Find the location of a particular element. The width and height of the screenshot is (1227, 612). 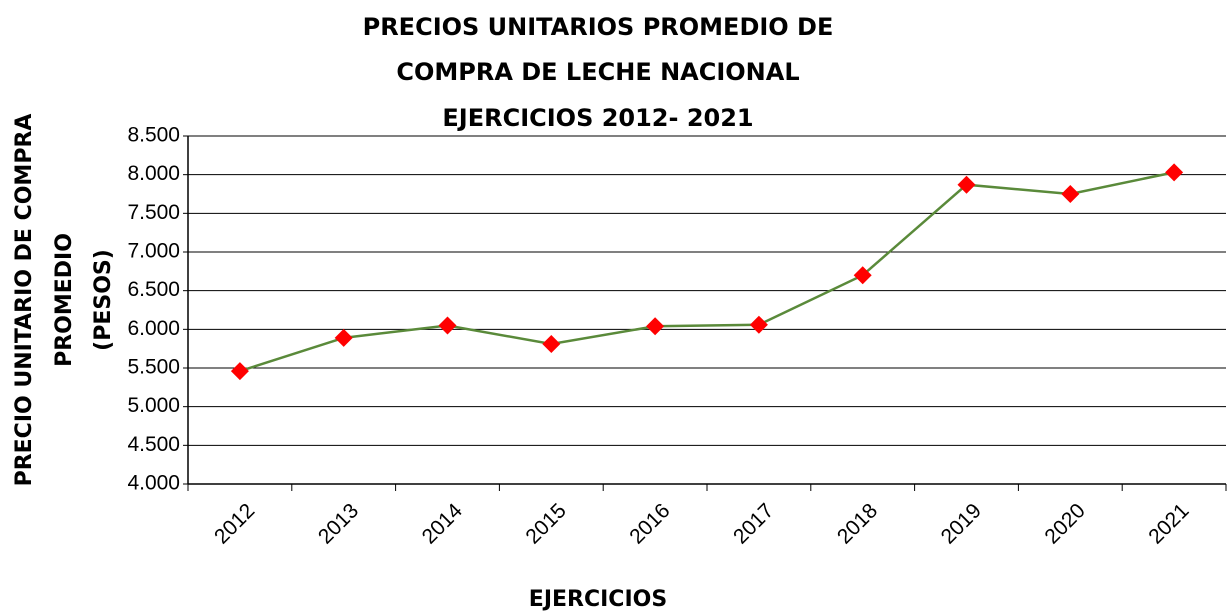

x-tick-label: 2016 is located at coordinates (649, 523).